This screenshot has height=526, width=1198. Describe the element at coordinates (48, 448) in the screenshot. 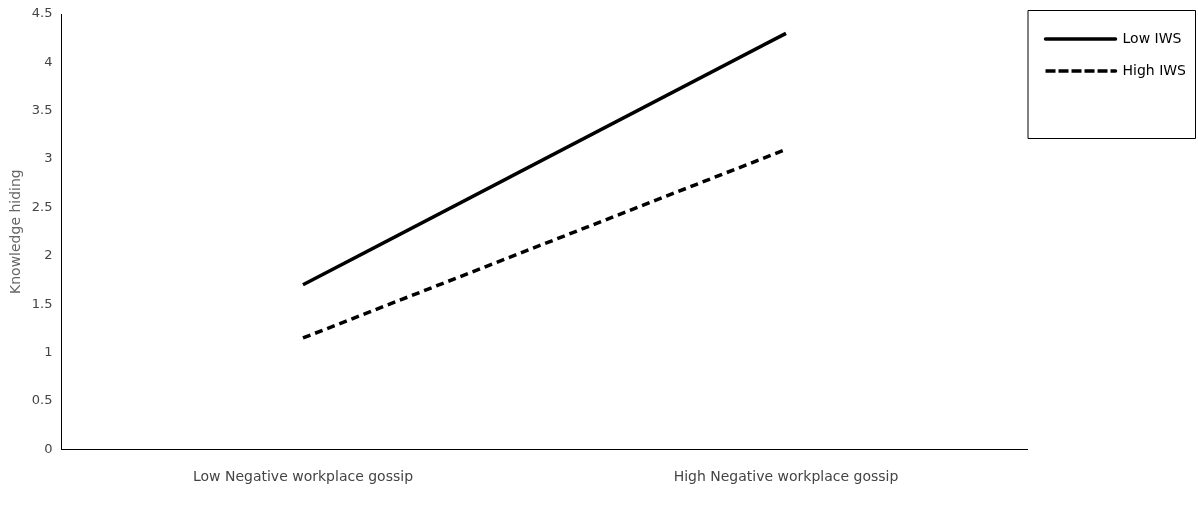

I see `y-tick-label: 0` at that location.